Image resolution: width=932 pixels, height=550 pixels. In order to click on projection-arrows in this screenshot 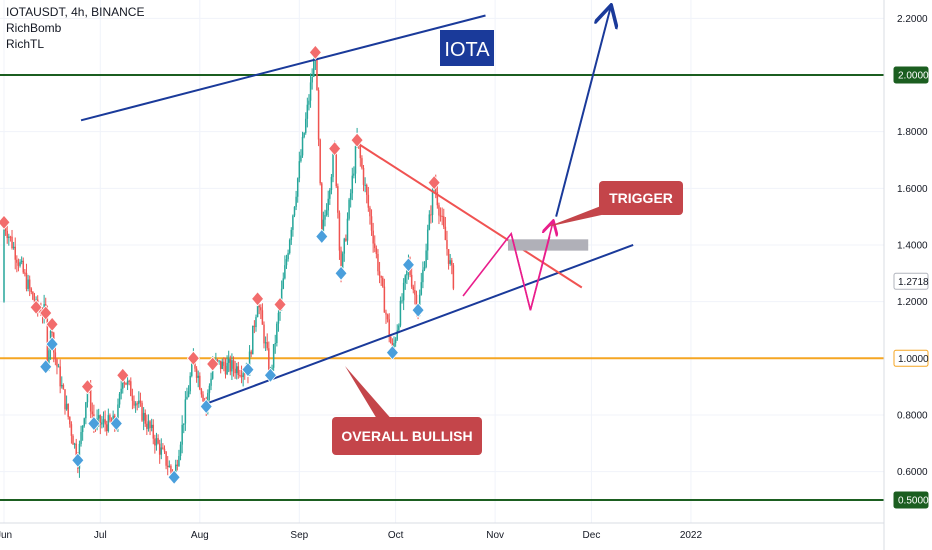, I will do `click(536, 159)`.